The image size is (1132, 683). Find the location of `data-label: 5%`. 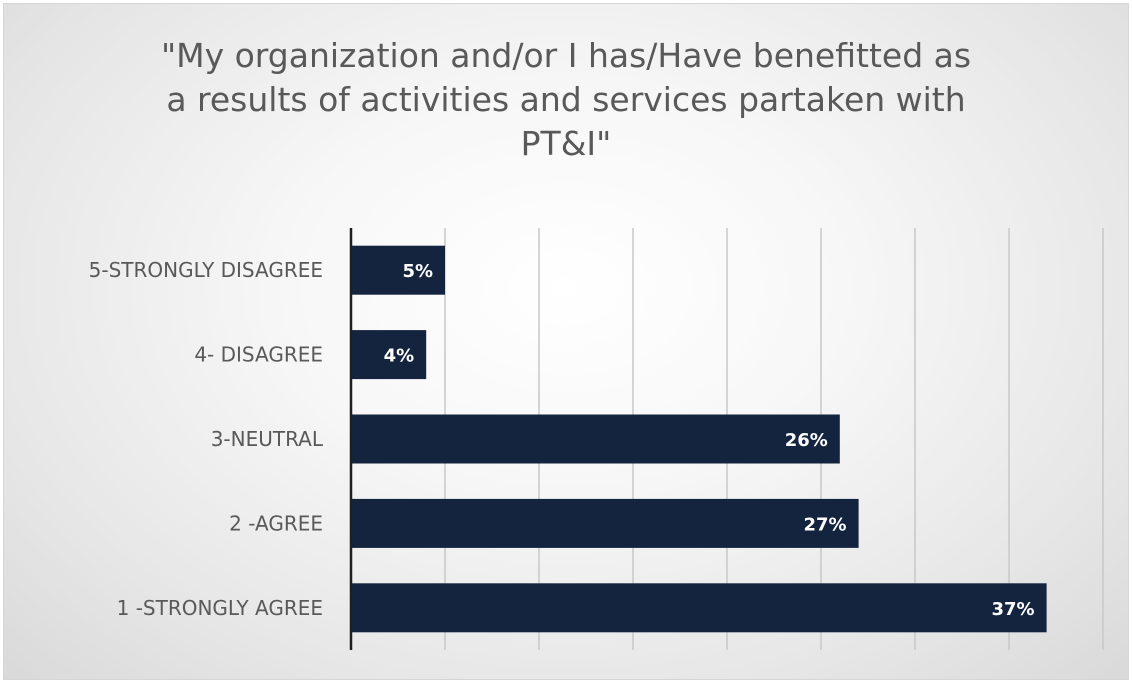

data-label: 5% is located at coordinates (417, 271).